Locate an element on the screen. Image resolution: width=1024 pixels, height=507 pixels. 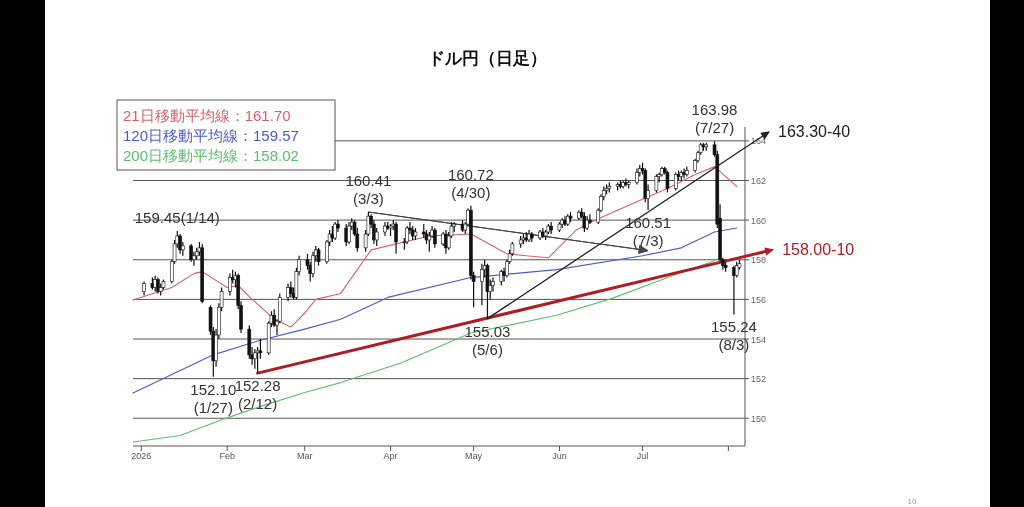
y-tick-label: 150 is located at coordinates (759, 418).